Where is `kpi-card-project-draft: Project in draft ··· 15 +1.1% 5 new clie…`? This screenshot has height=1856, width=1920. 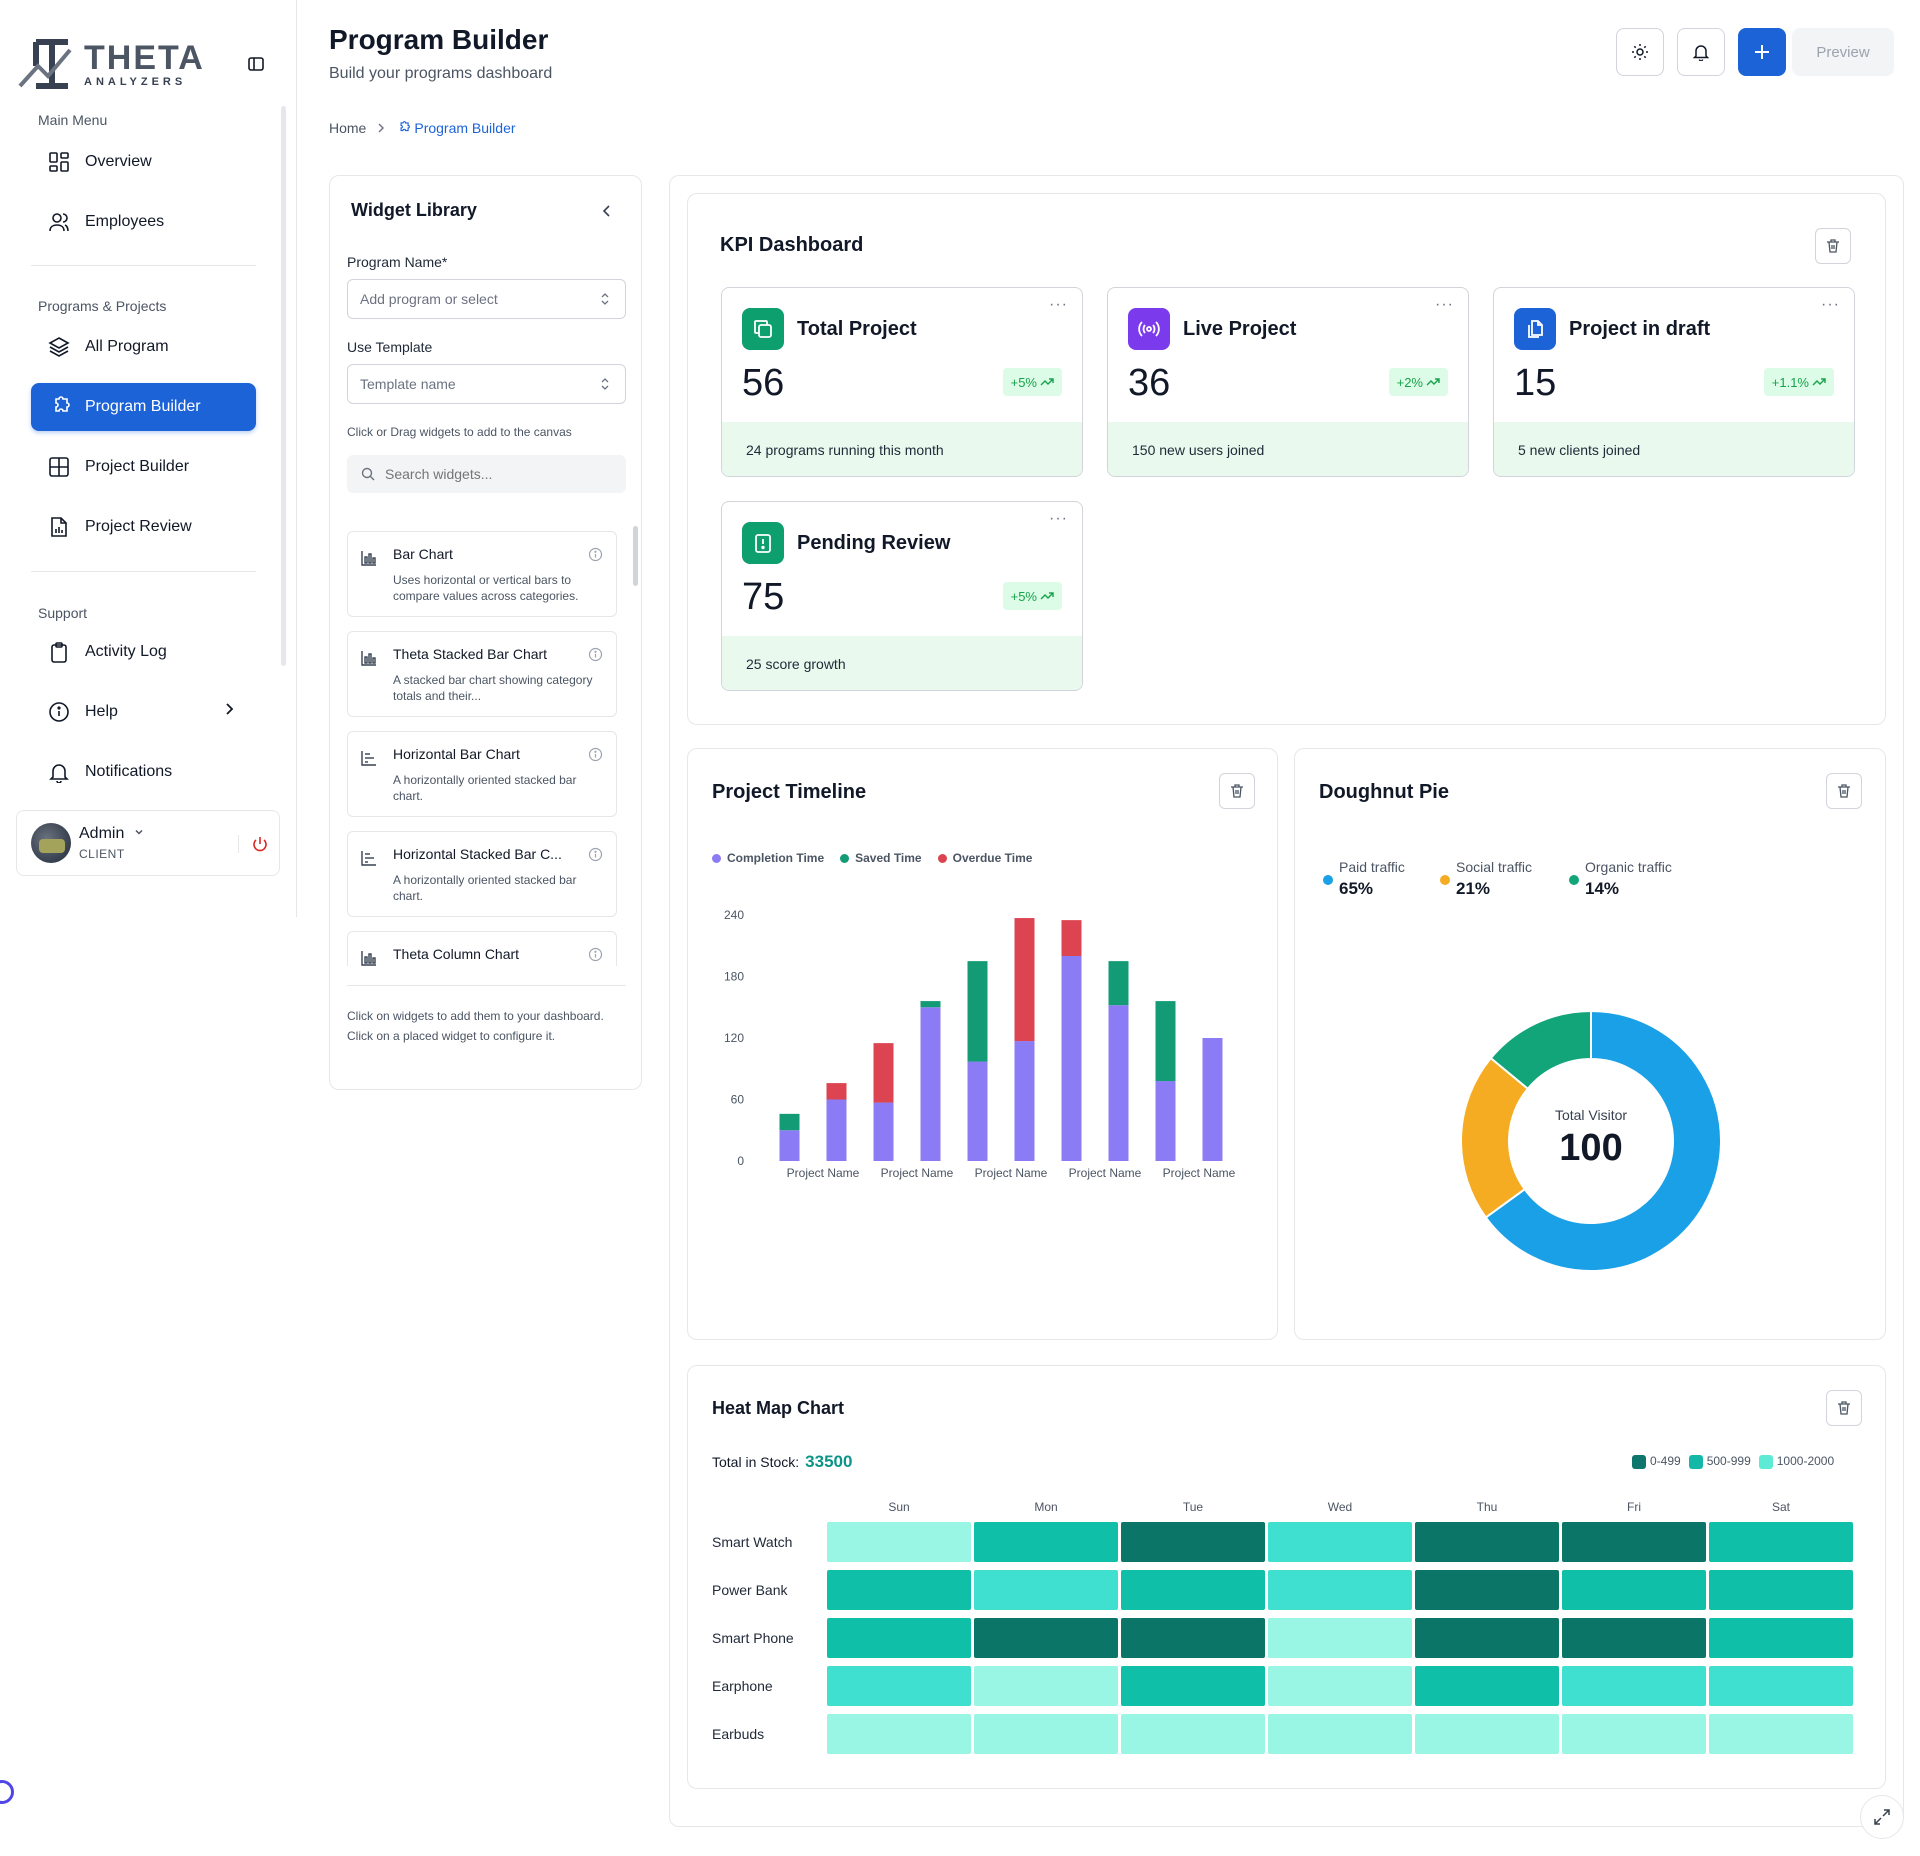
kpi-card-project-draft: Project in draft ··· 15 +1.1% 5 new clie… is located at coordinates (1674, 382).